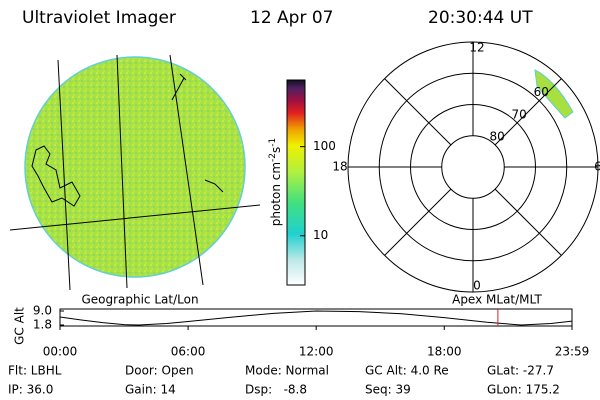  I want to click on aurora-patch, so click(554, 94).